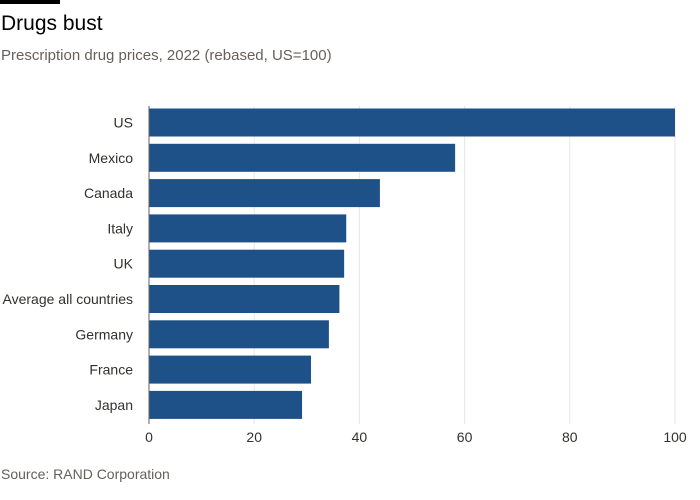 The image size is (700, 500). Describe the element at coordinates (120, 228) in the screenshot. I see `category-label: Italy` at that location.